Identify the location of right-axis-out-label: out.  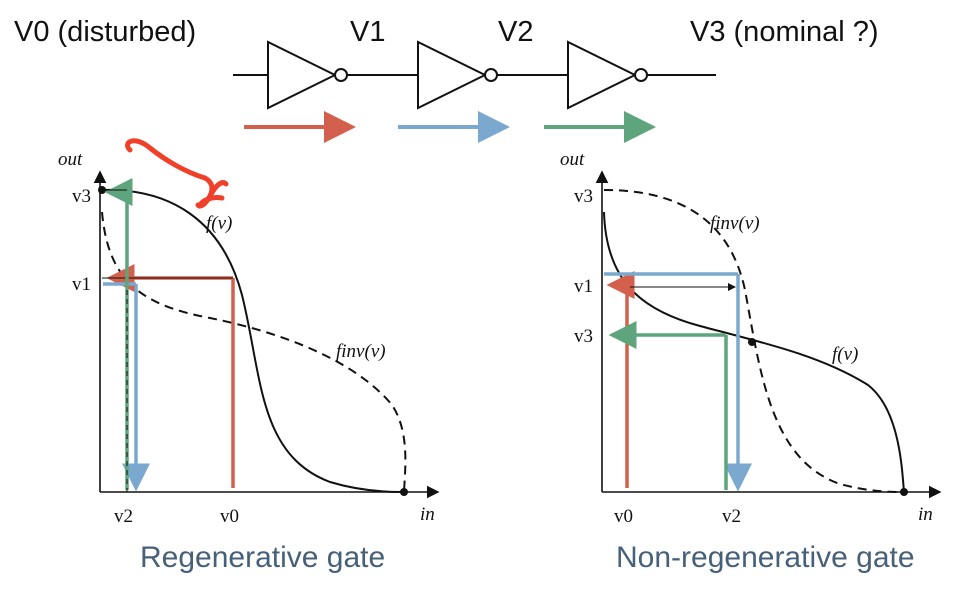
(572, 159).